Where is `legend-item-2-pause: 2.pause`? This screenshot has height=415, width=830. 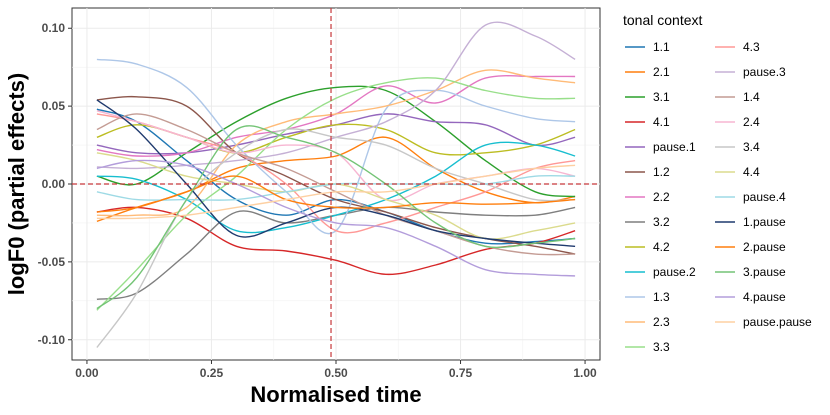 legend-item-2-pause: 2.pause is located at coordinates (750, 247).